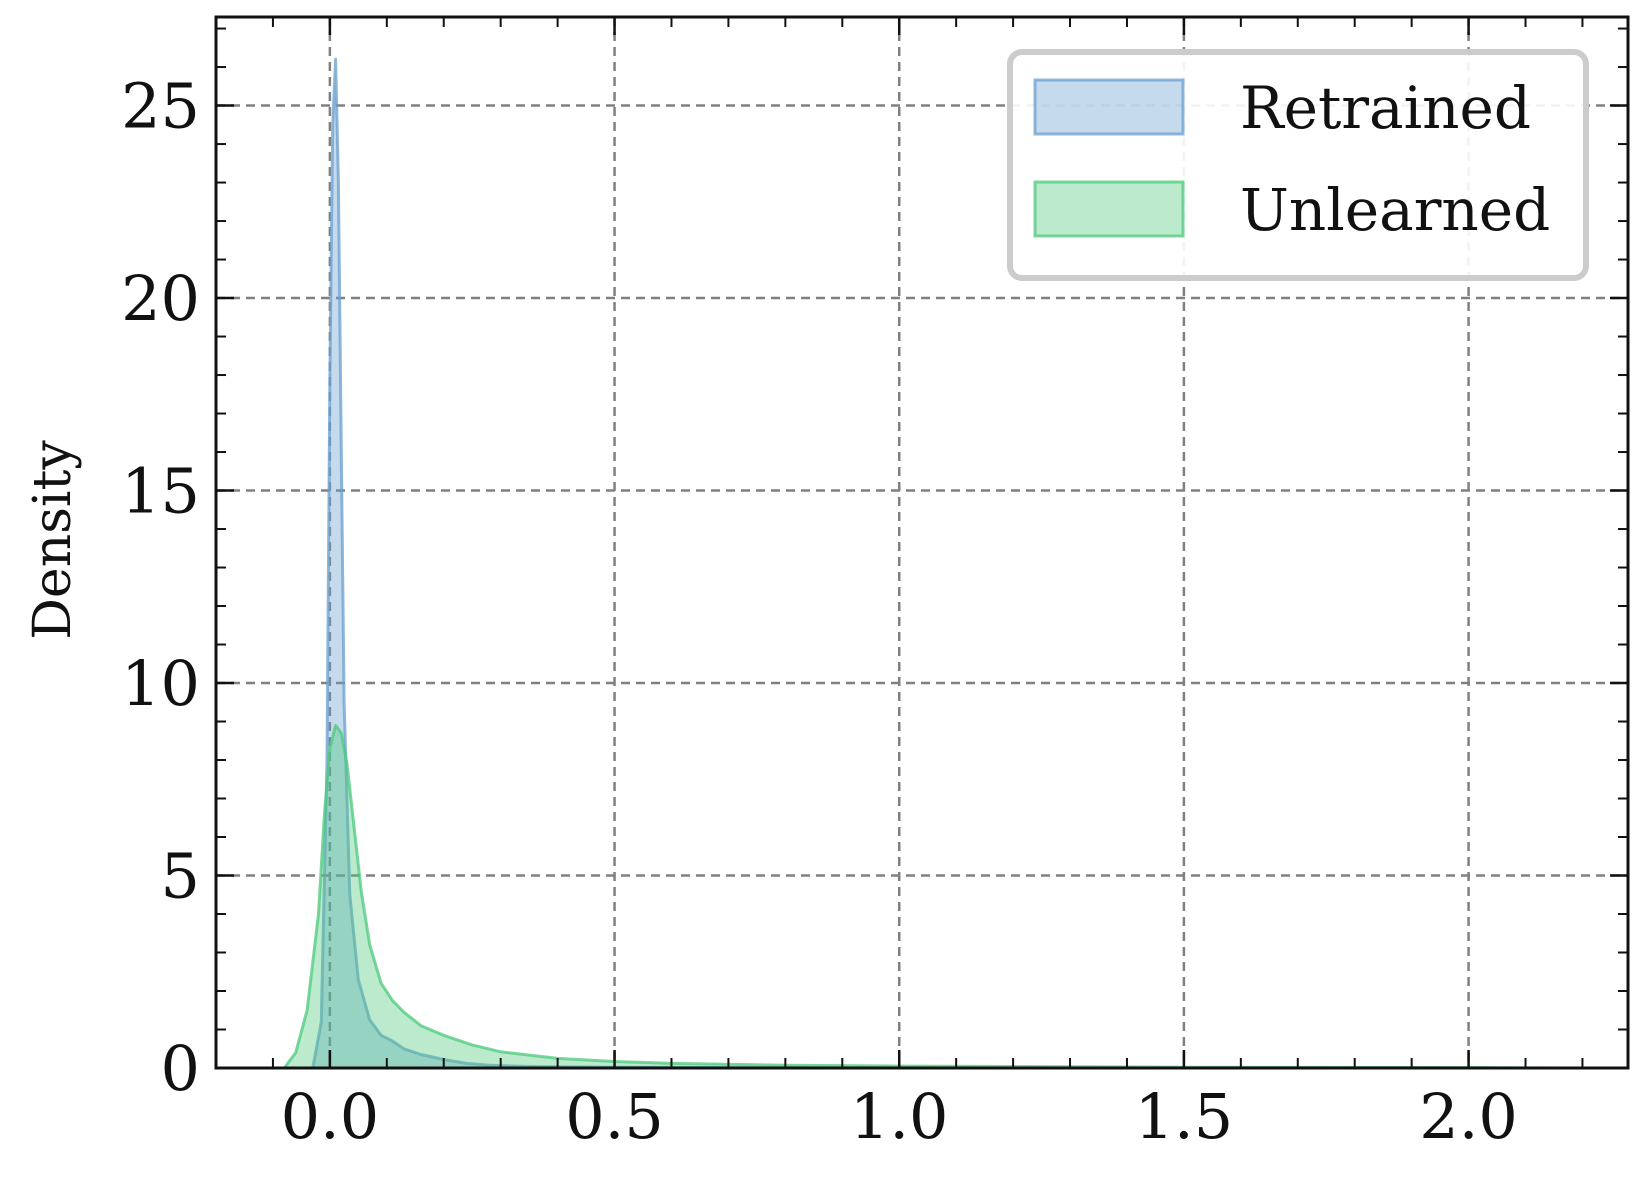 This screenshot has width=1646, height=1177. What do you see at coordinates (1184, 1116) in the screenshot?
I see `x-tick-label: 1.5` at bounding box center [1184, 1116].